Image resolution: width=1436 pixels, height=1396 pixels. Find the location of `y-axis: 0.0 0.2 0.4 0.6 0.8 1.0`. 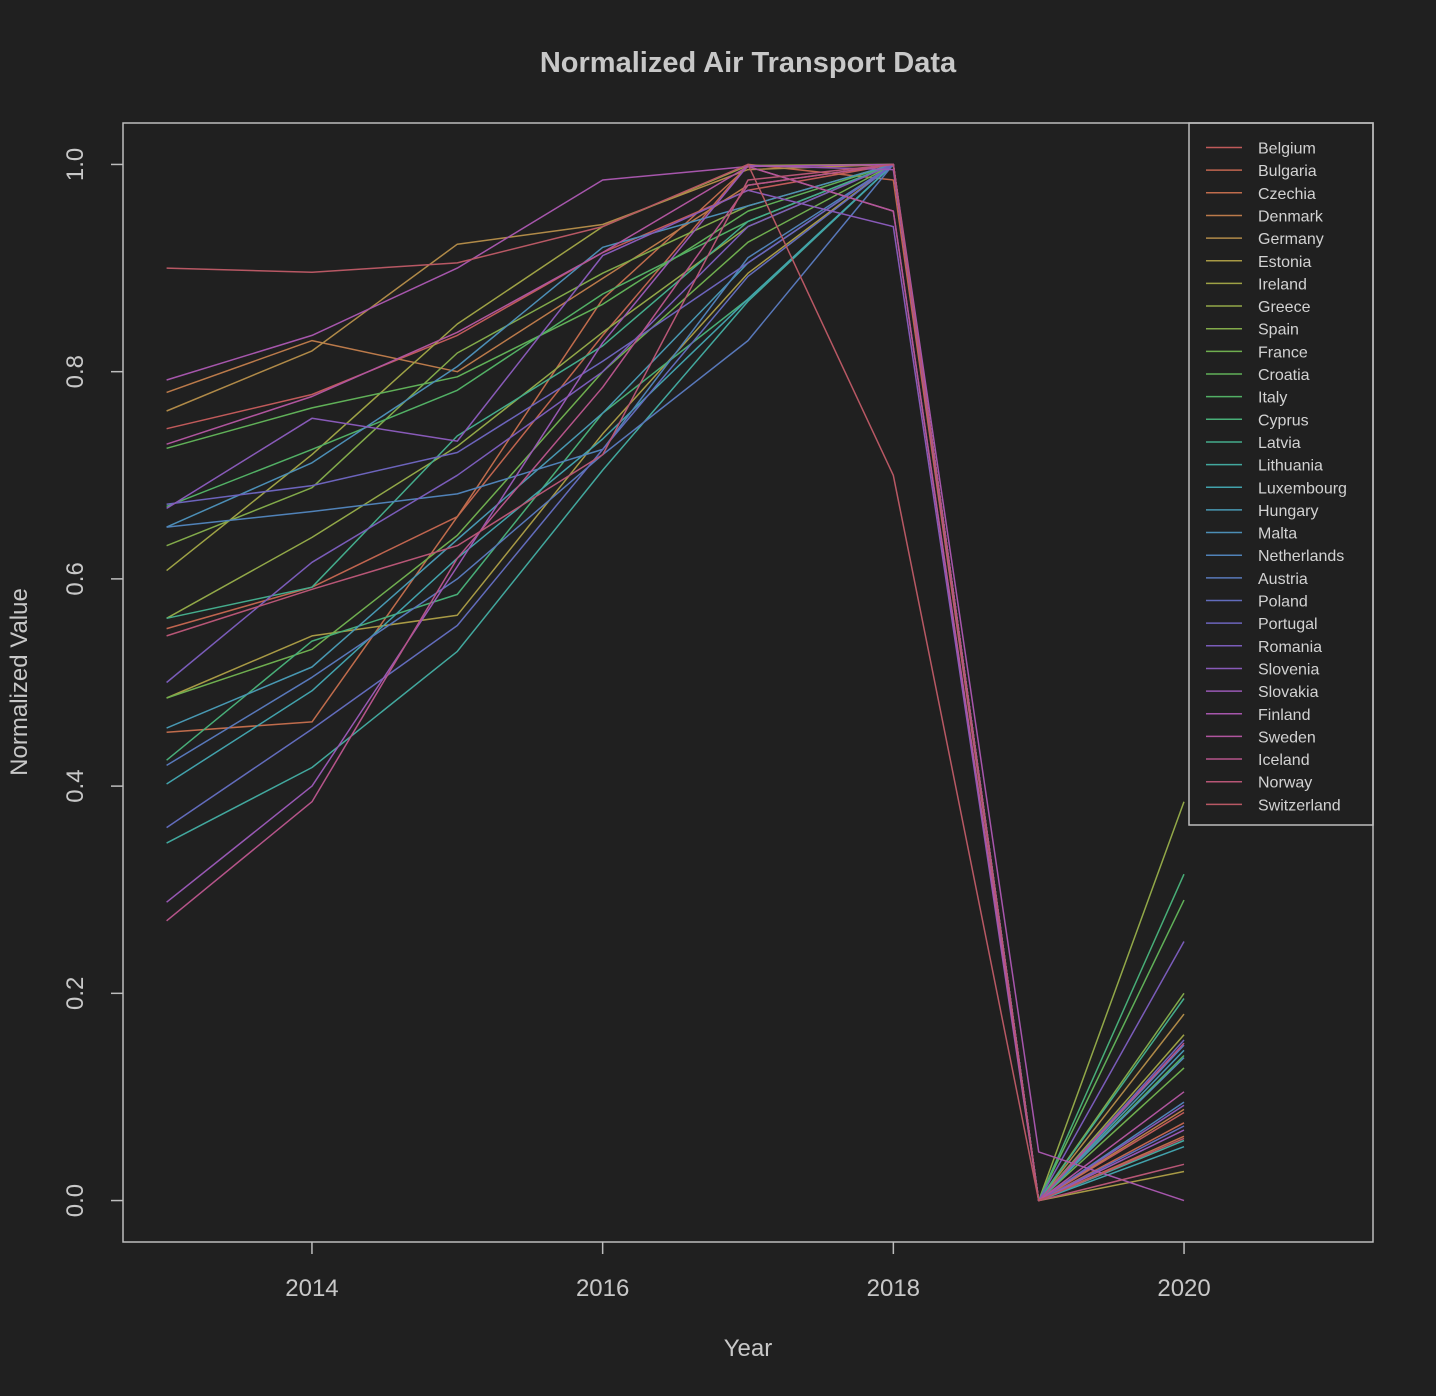

y-axis: 0.0 0.2 0.4 0.6 0.8 1.0 is located at coordinates (92, 682).